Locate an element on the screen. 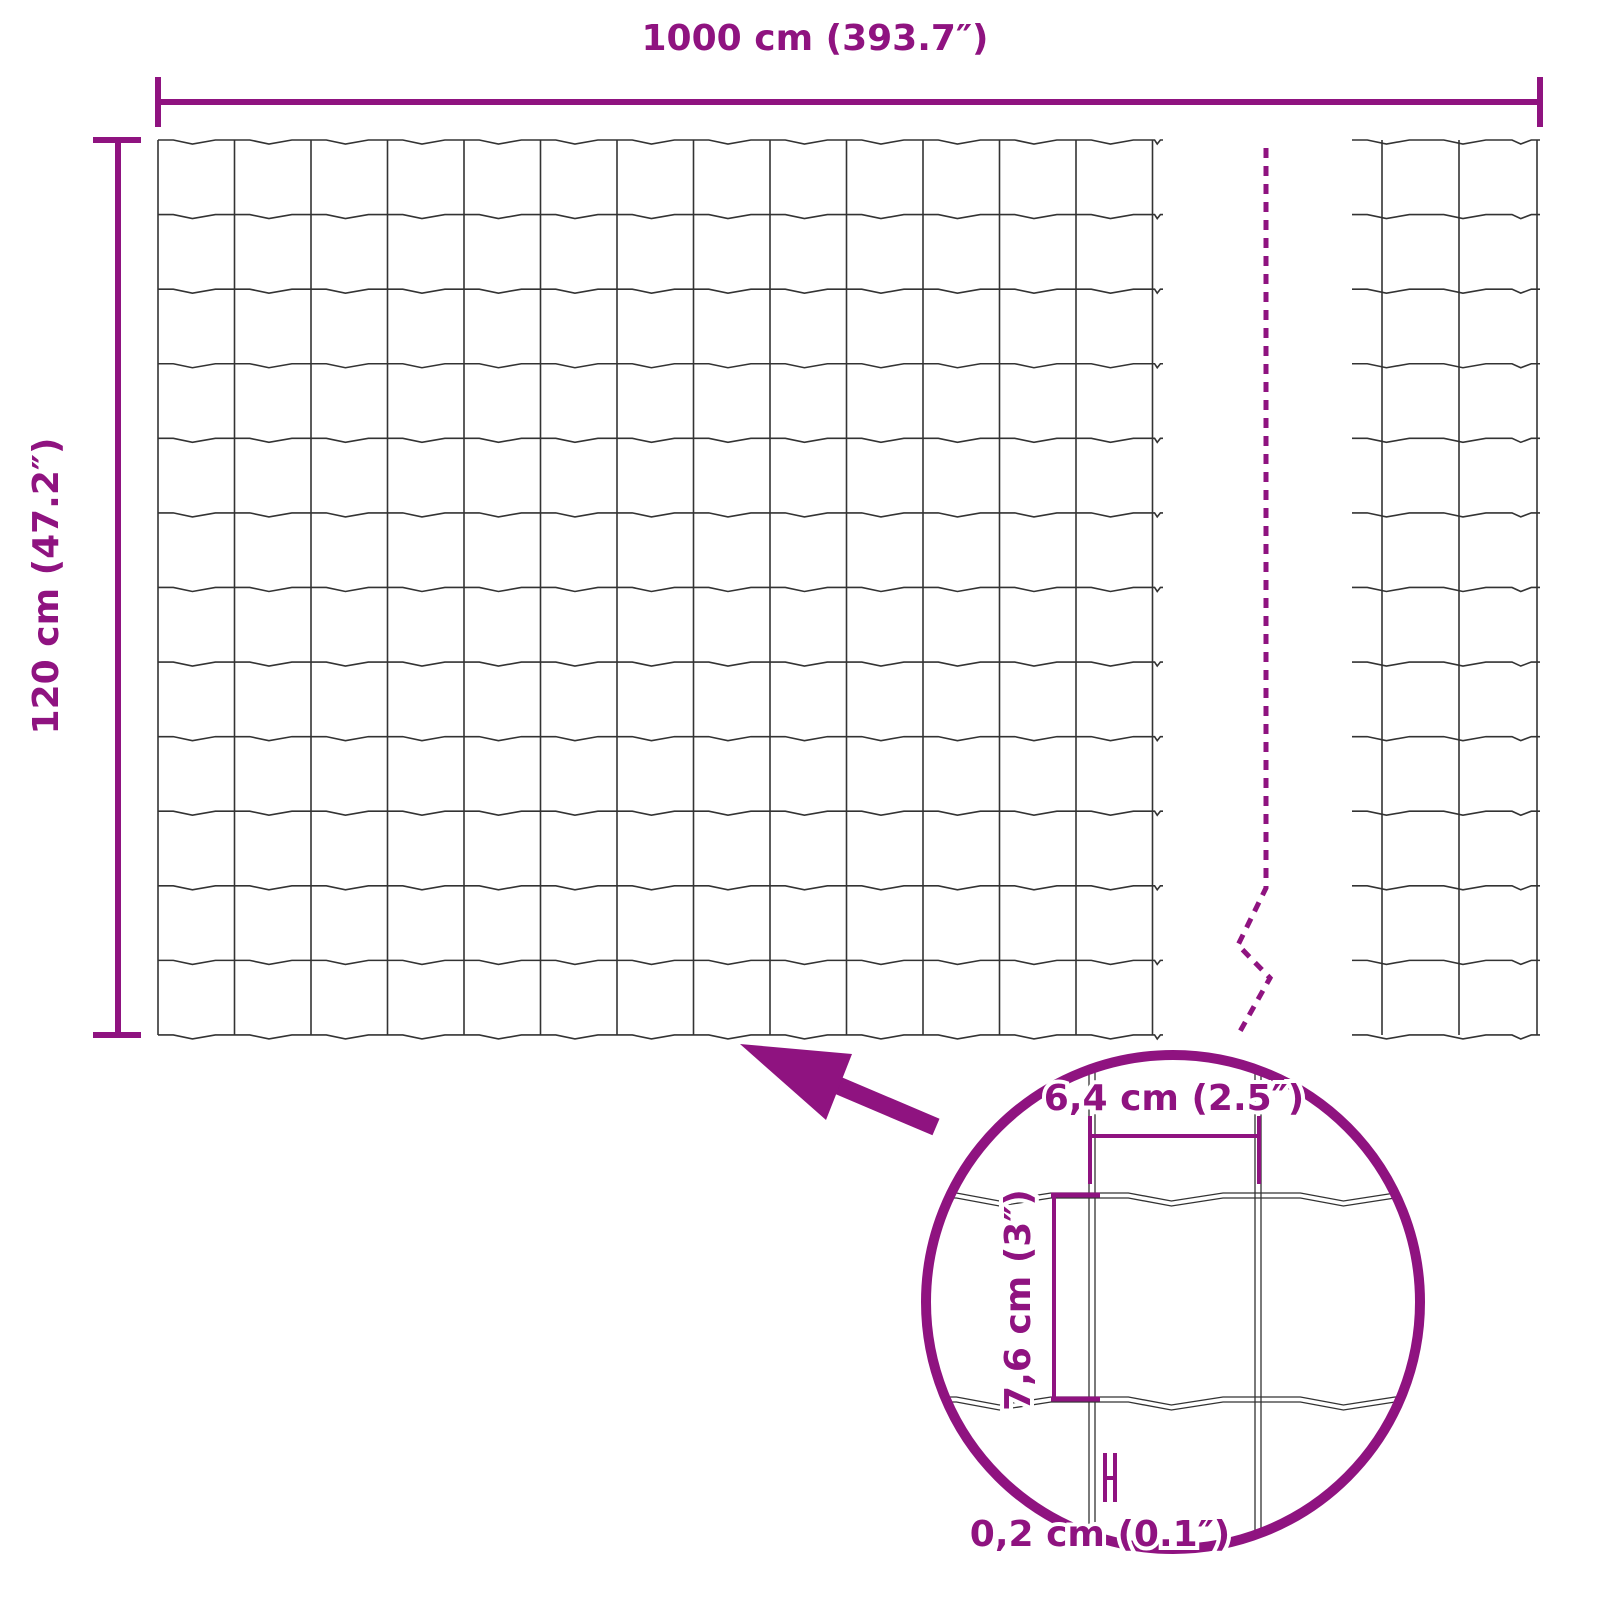 The width and height of the screenshot is (1600, 1600). detail-magnifier: 6,4 cm (2.5″) 7,6 cm (3″) 0,2 cm (0.1″) is located at coordinates (1173, 1304).